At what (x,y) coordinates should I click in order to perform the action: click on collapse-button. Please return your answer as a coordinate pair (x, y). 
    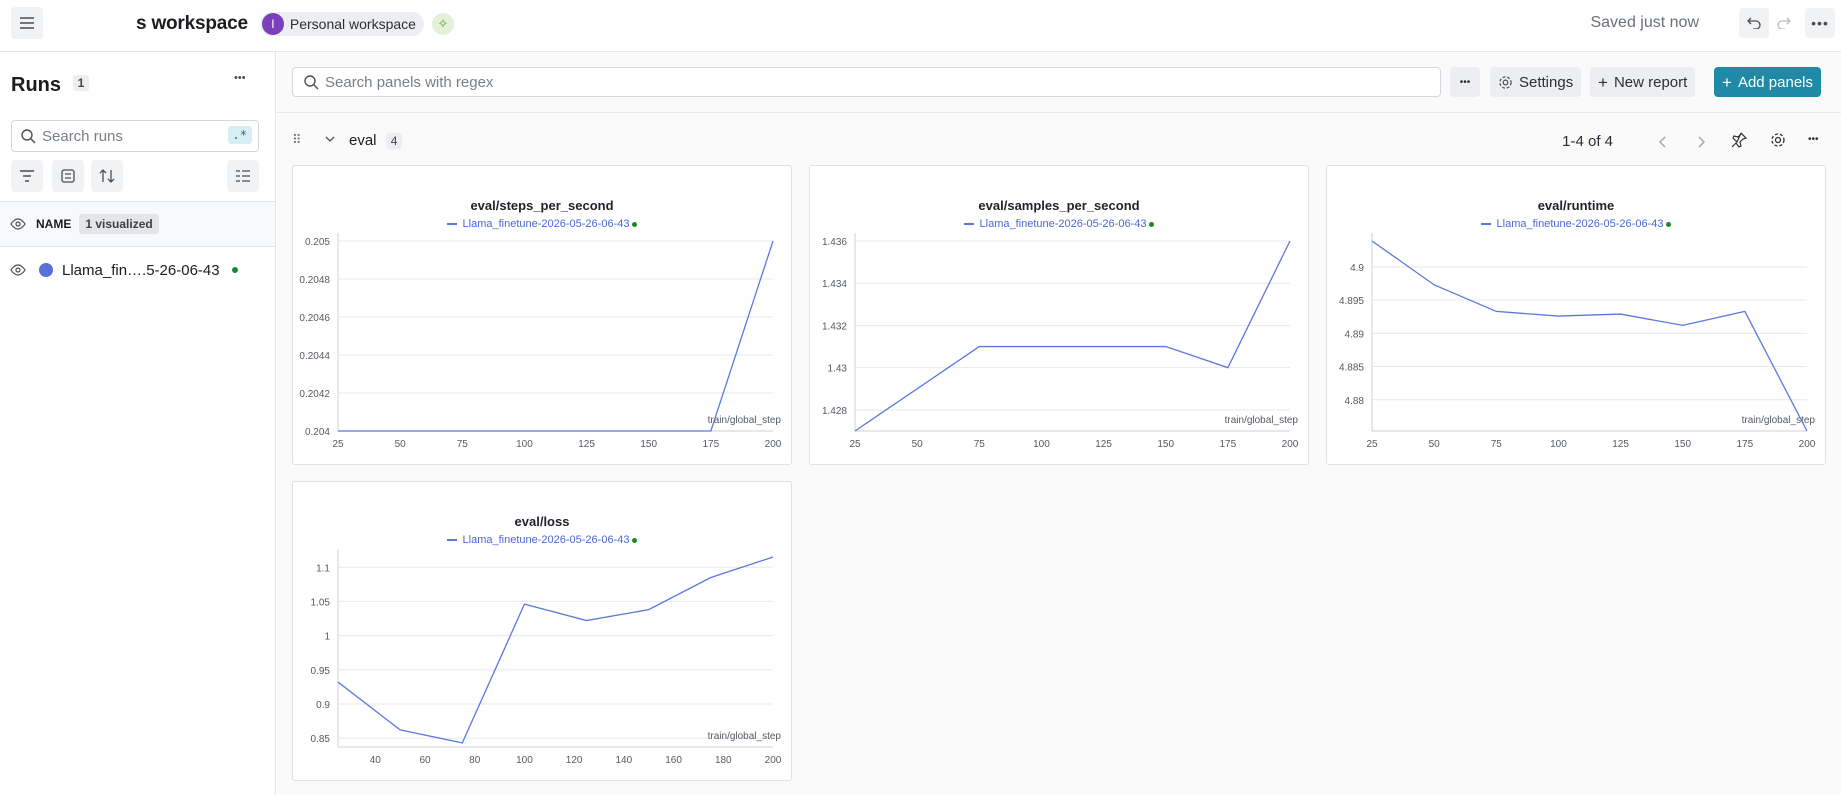
    Looking at the image, I should click on (330, 141).